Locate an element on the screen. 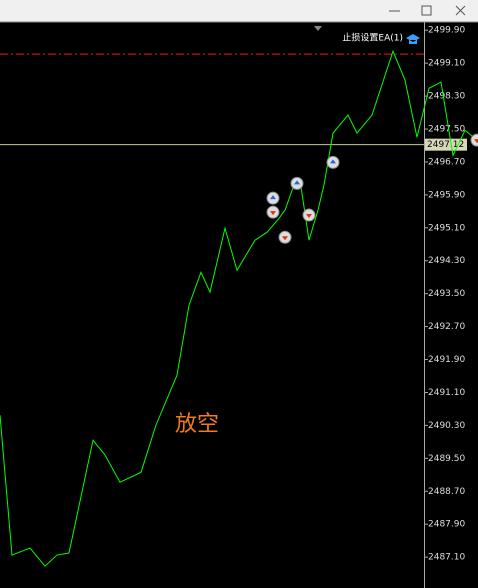 The height and width of the screenshot is (588, 478). y-tick-label: 2493.50 is located at coordinates (446, 294).